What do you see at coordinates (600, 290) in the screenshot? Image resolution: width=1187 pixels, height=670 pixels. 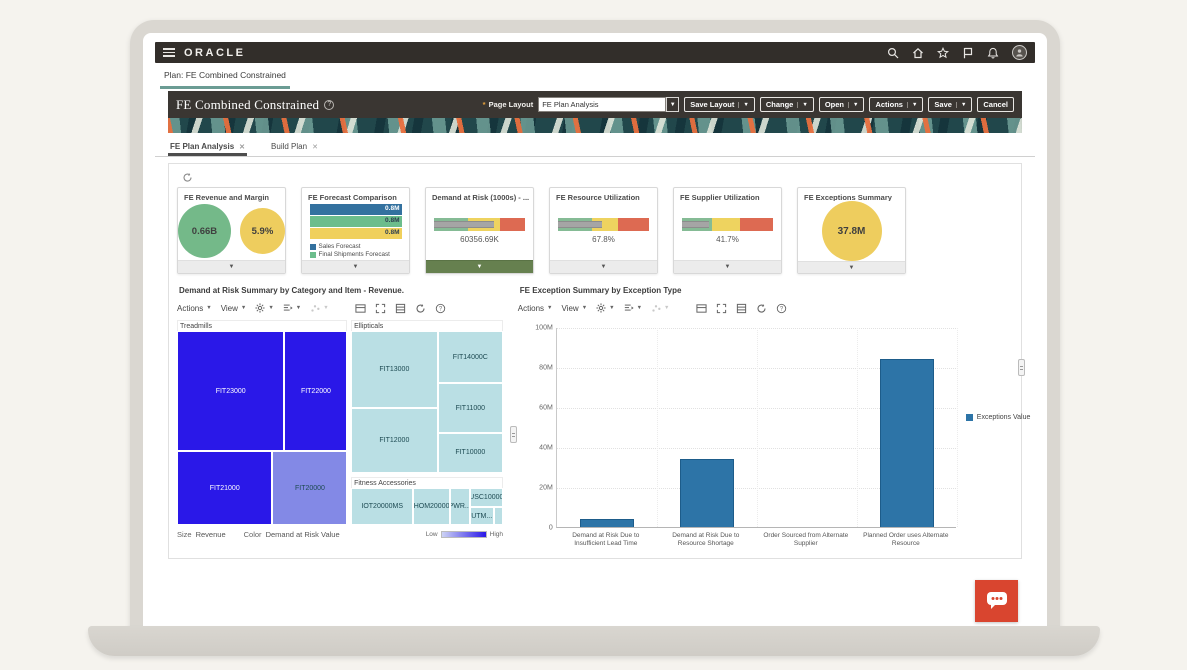 I see `bar-chart-panel-title: FE Exception Summary by Exception Type` at bounding box center [600, 290].